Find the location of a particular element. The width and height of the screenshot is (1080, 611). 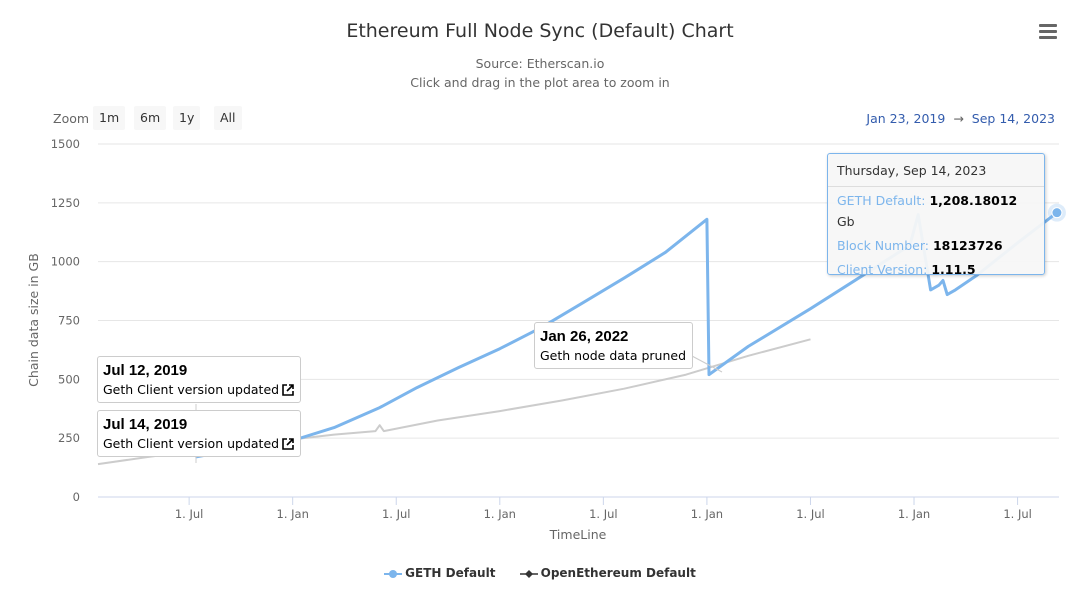

y-tick-label: 1000 is located at coordinates (65, 262).